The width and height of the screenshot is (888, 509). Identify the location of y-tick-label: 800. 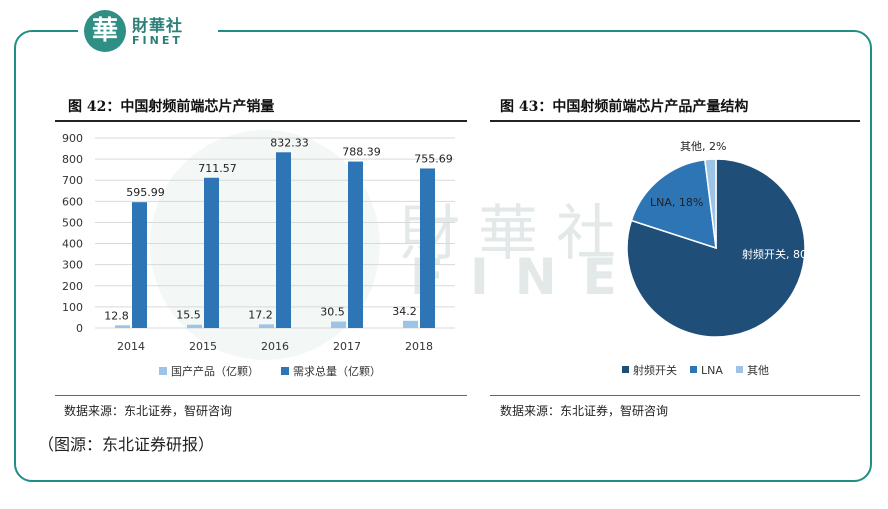
(72, 159).